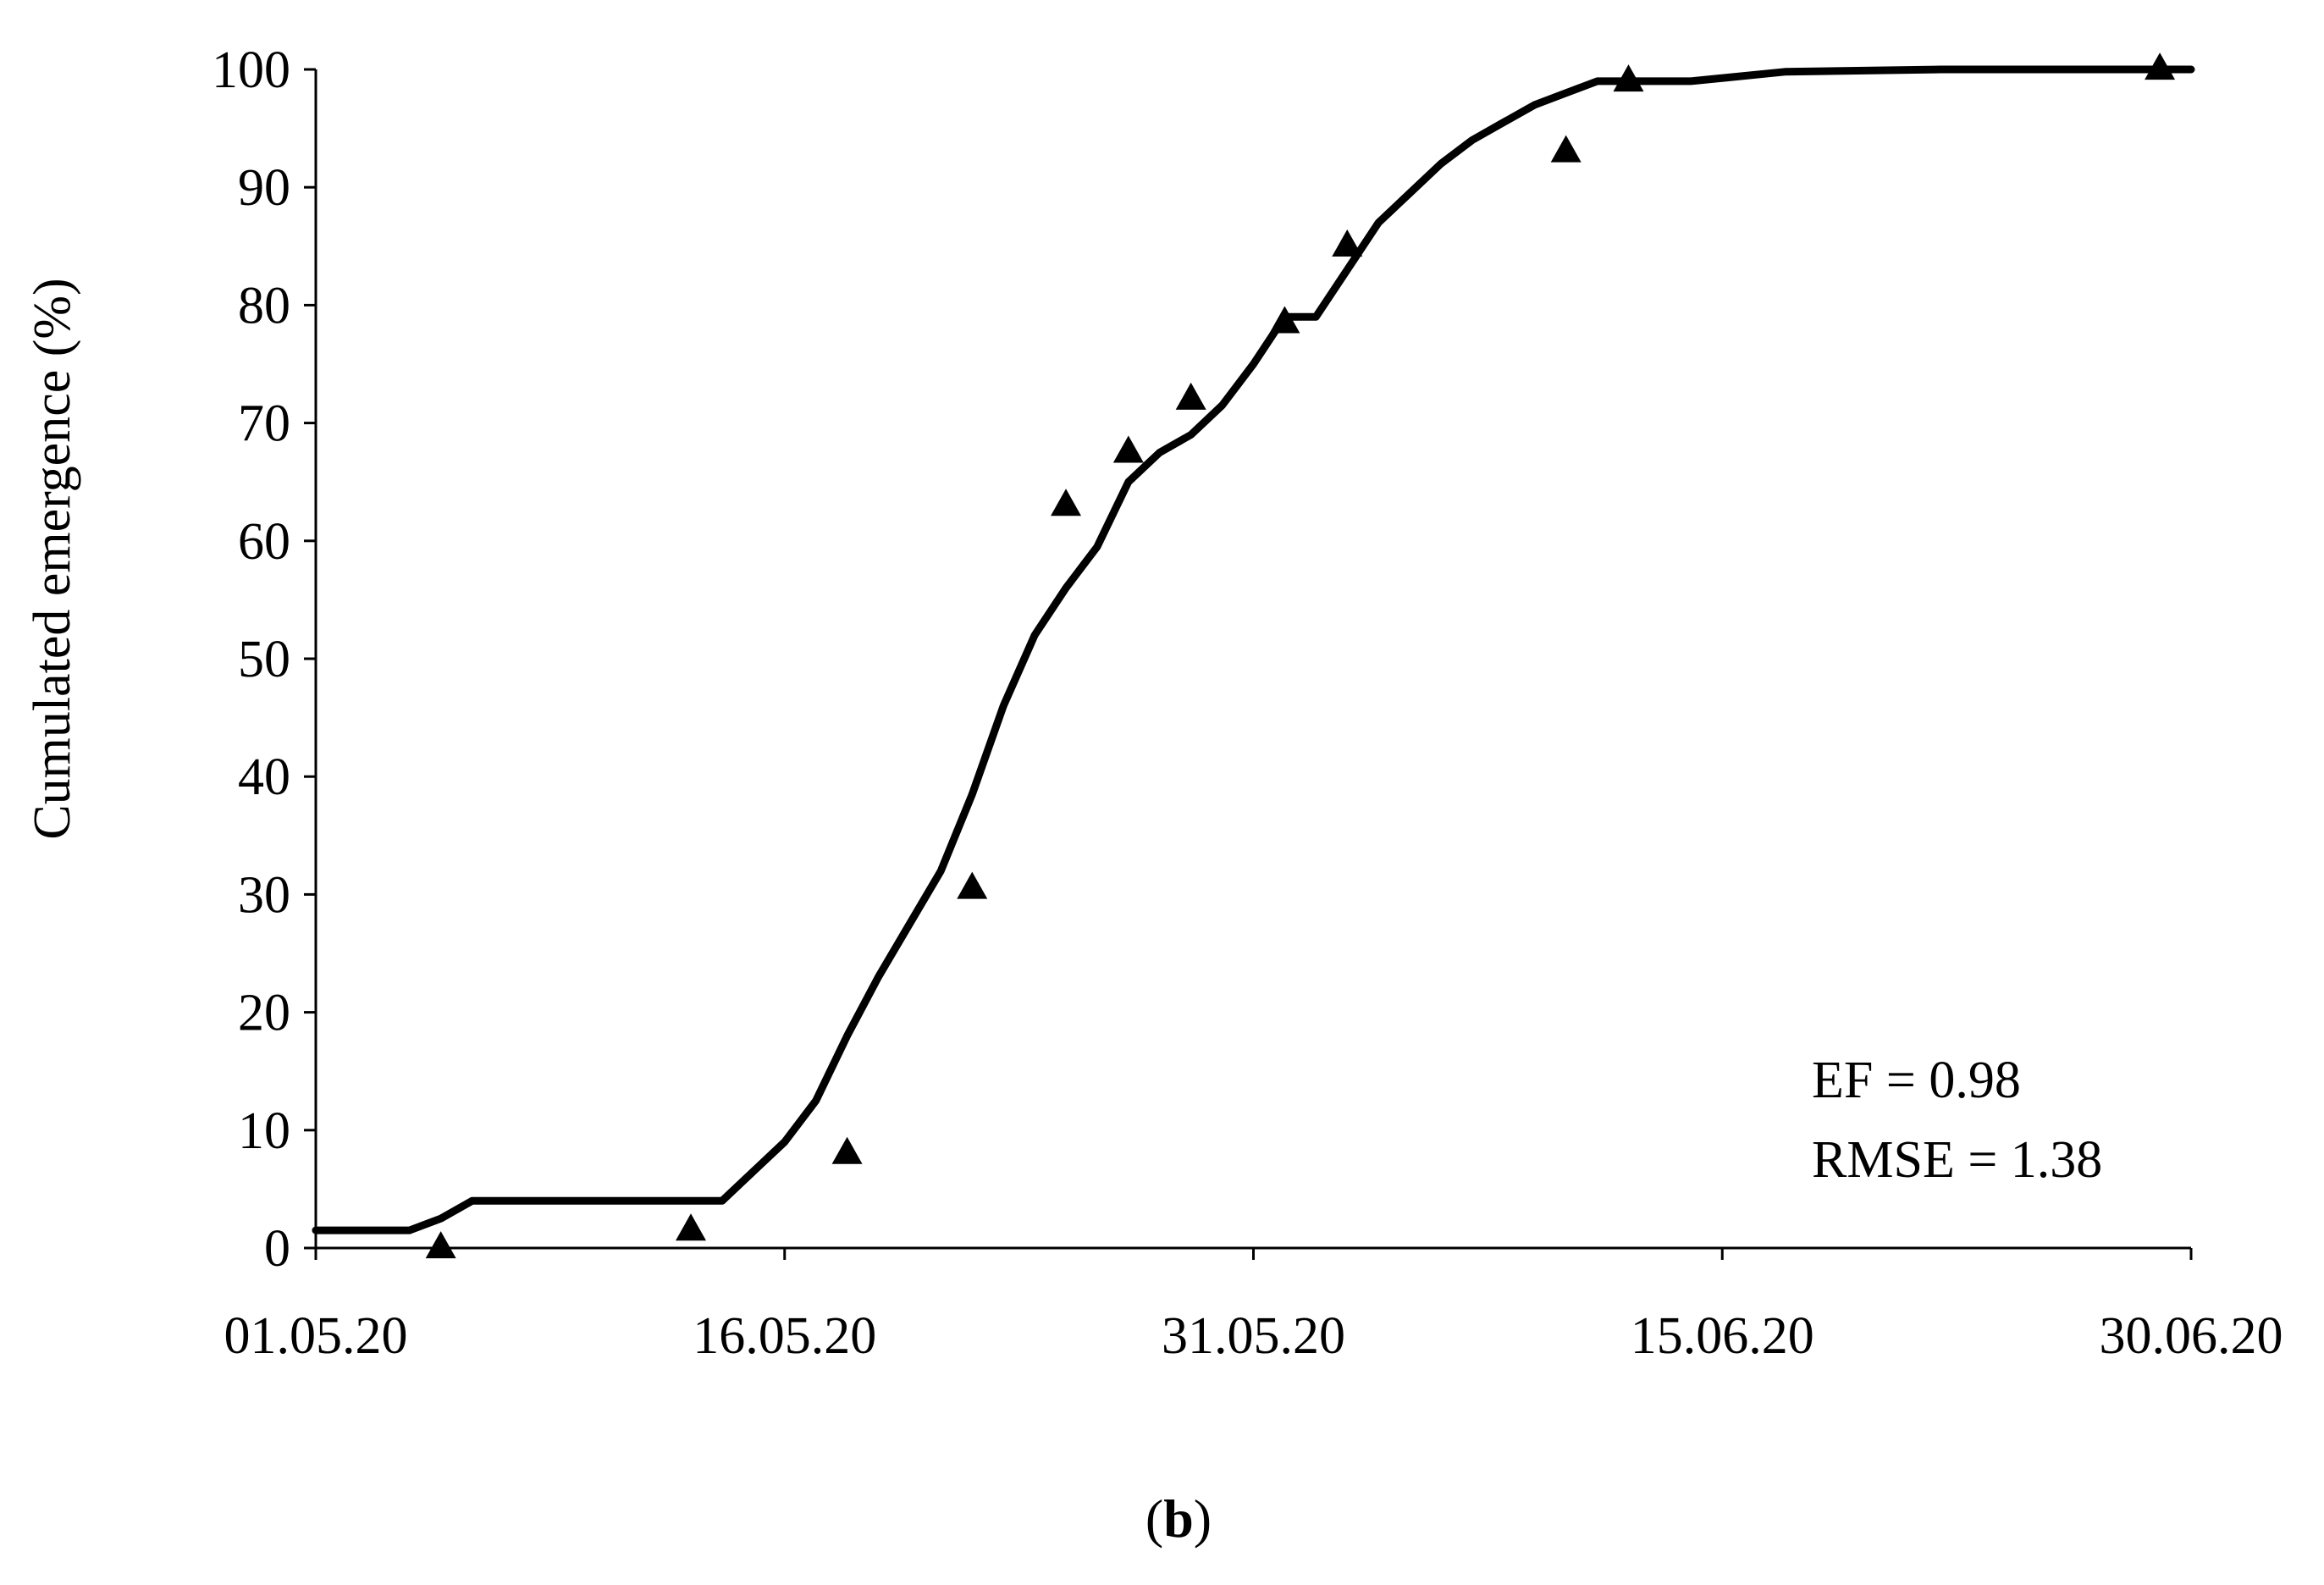 This screenshot has height=1585, width=2324. Describe the element at coordinates (1154, 1518) in the screenshot. I see `panel-label-open: (` at that location.